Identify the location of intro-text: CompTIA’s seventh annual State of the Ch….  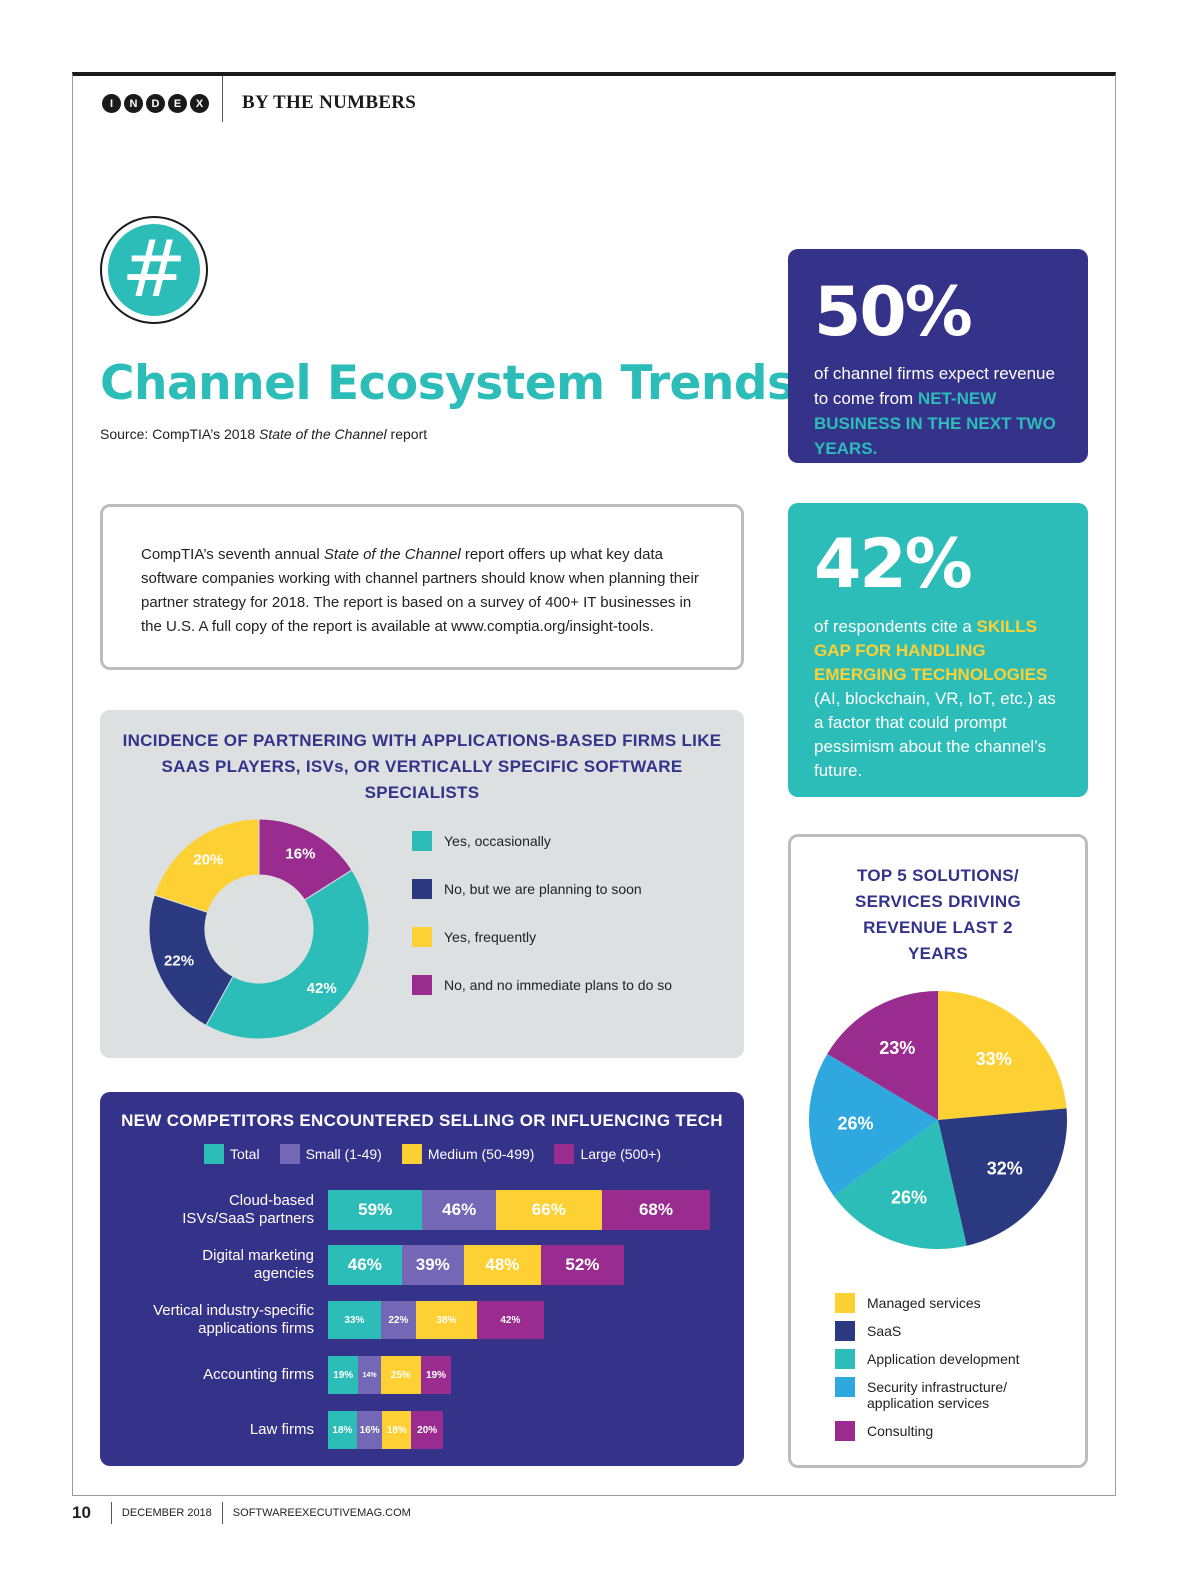
(422, 591).